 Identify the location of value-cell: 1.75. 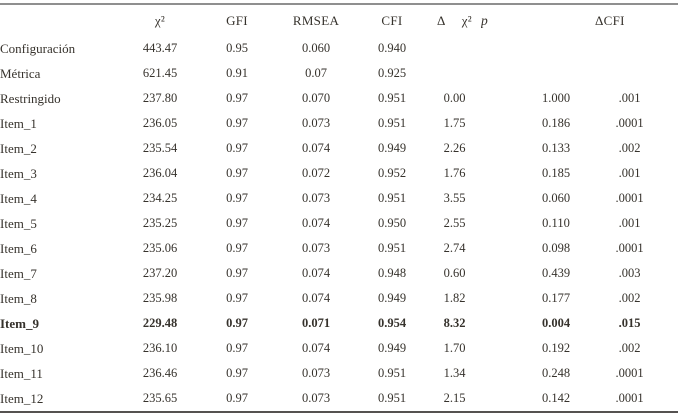
(454, 123).